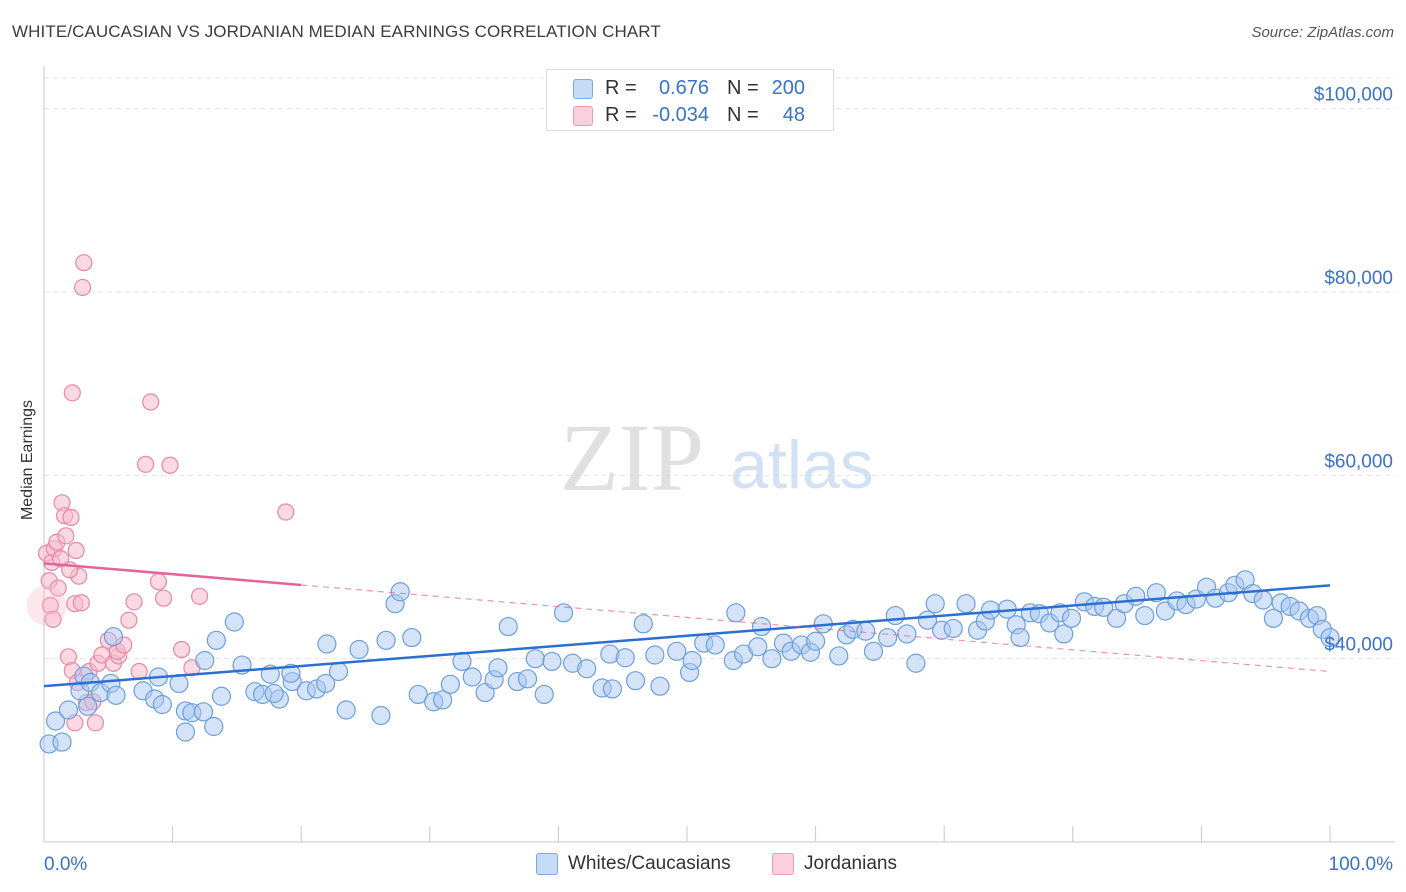  I want to click on watermark-atlas: atlas, so click(802, 465).